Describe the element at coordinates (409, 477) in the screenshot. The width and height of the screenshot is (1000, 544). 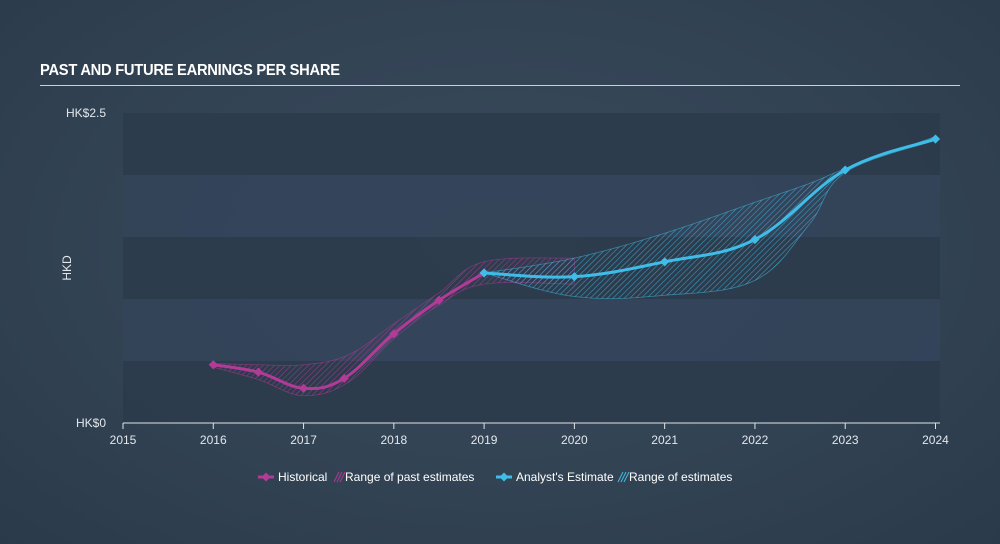
I see `legend-label: Range of past estimates` at that location.